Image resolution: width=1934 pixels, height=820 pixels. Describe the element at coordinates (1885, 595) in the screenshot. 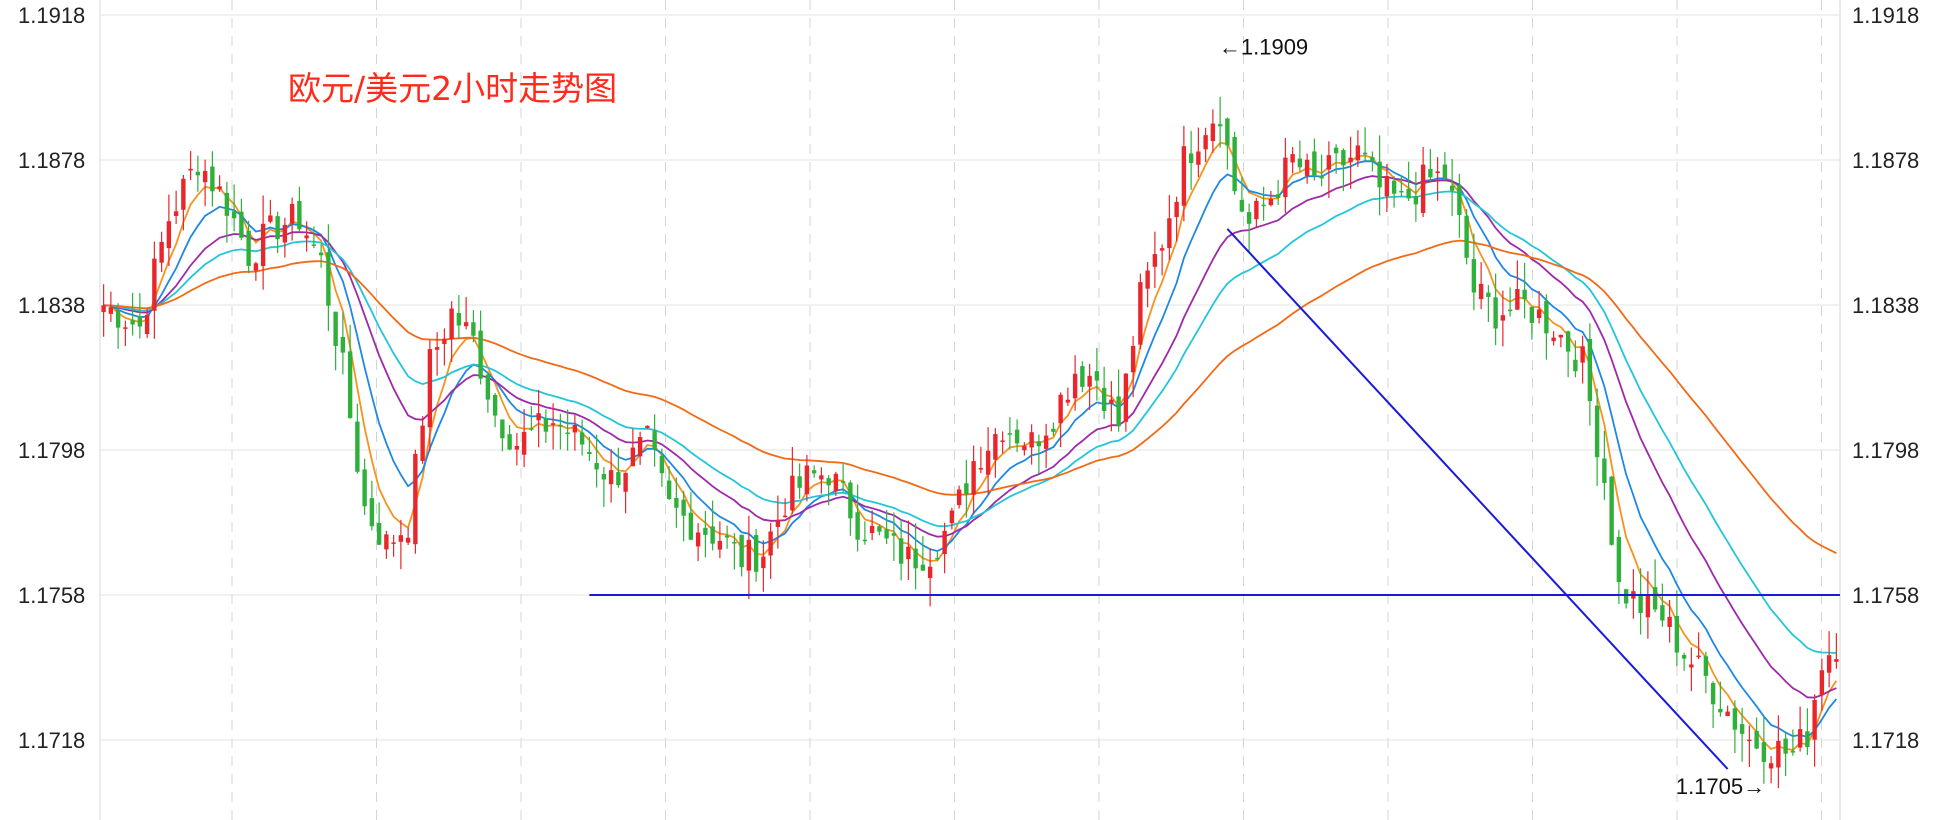

I see `y-tick-label-right: 1.1758` at that location.